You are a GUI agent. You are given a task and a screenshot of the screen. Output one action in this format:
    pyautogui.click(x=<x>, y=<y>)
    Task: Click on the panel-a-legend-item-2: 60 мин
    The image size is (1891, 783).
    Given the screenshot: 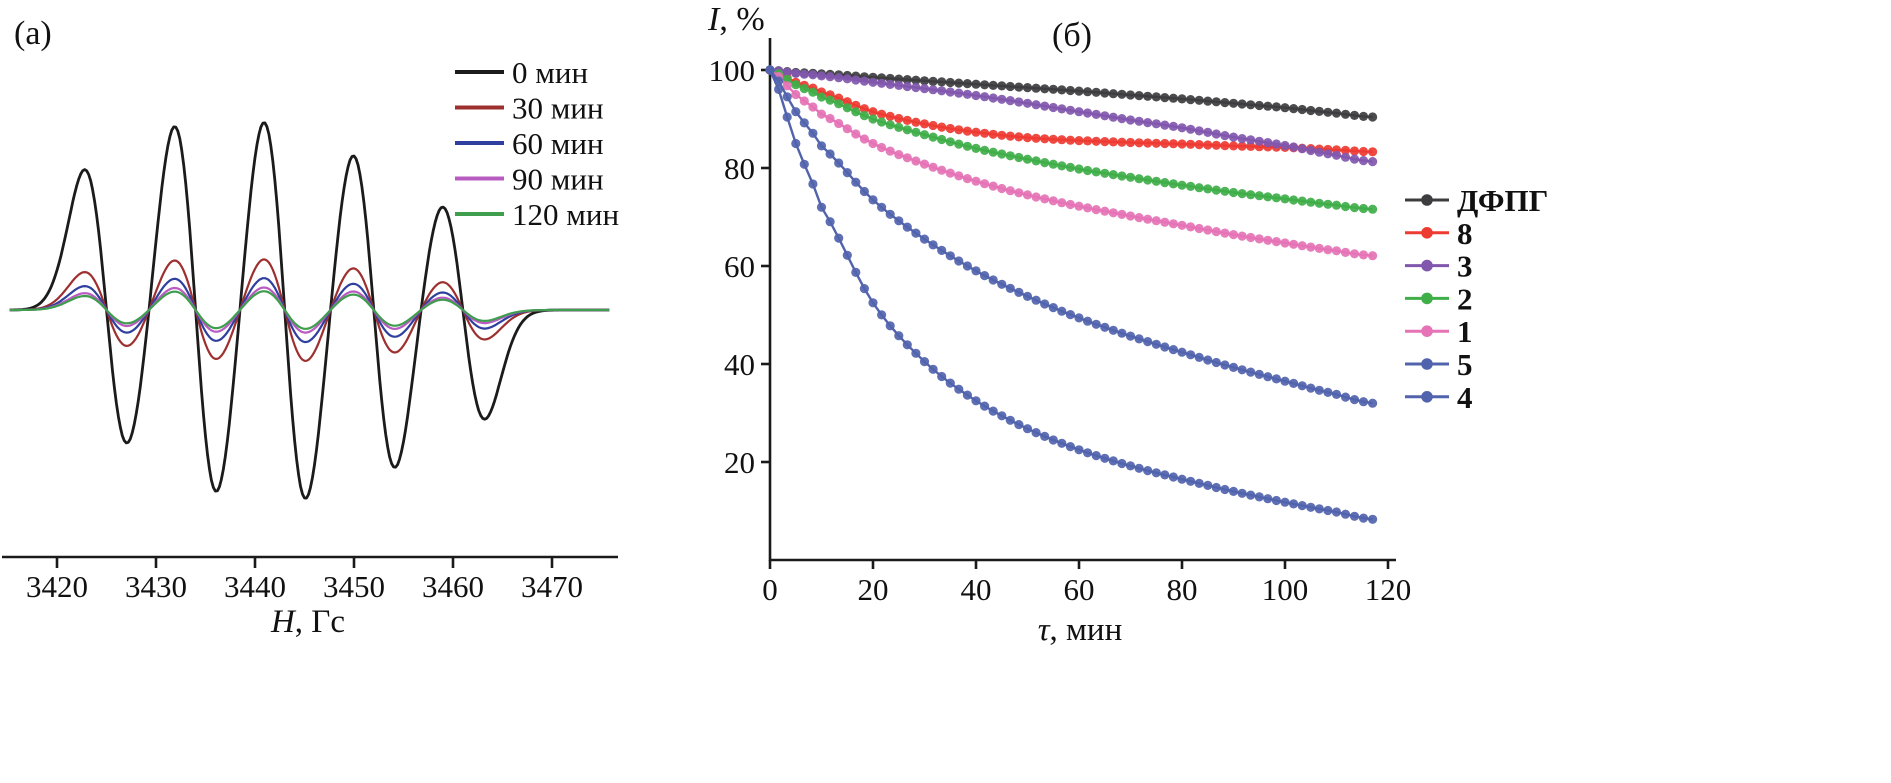 What is the action you would take?
    pyautogui.click(x=529, y=143)
    